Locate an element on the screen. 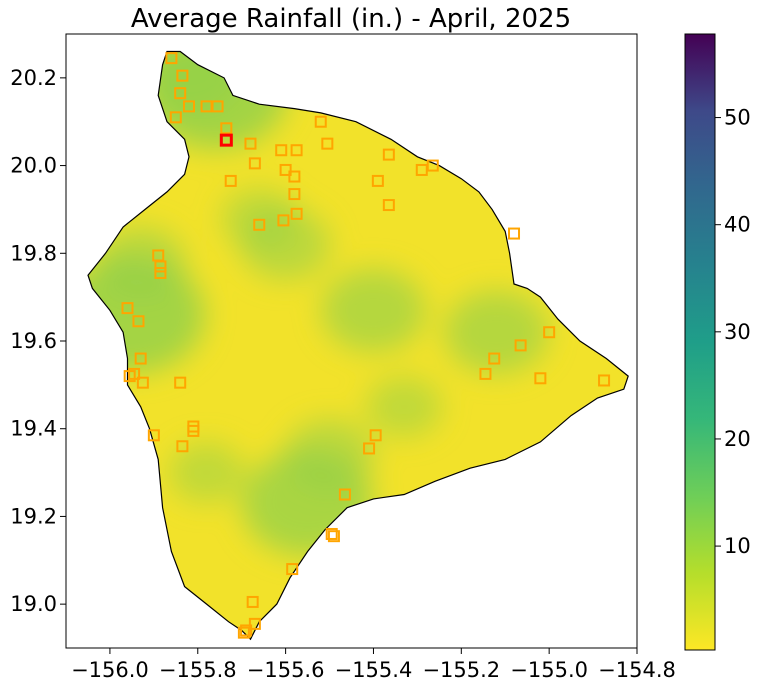 This screenshot has height=693, width=758. colorbar: 10 20 30 40 50 is located at coordinates (718, 342).